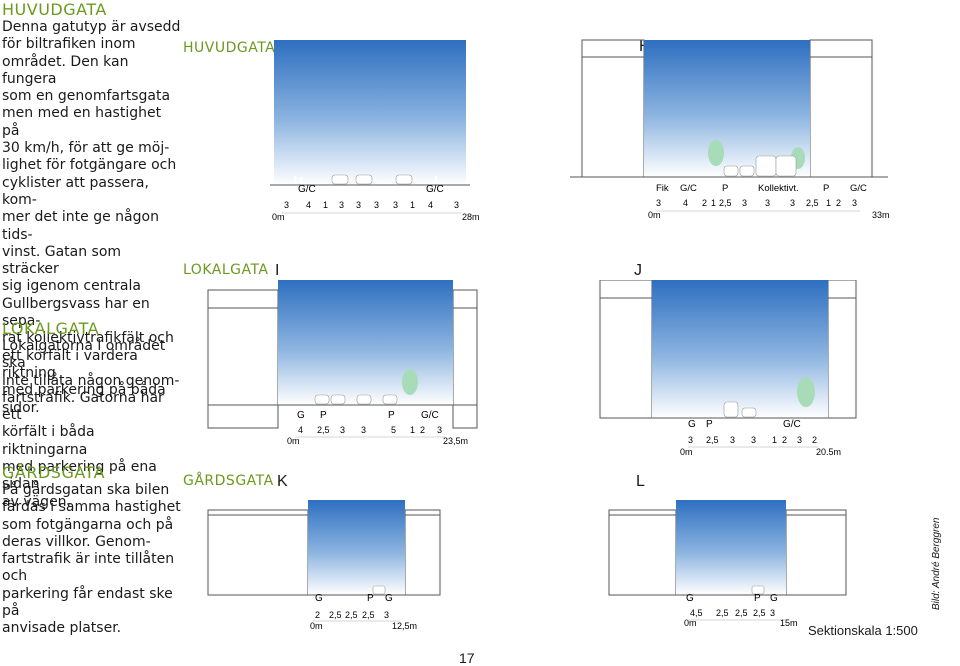  I want to click on scale-label: Sektionskala 1:500, so click(863, 630).